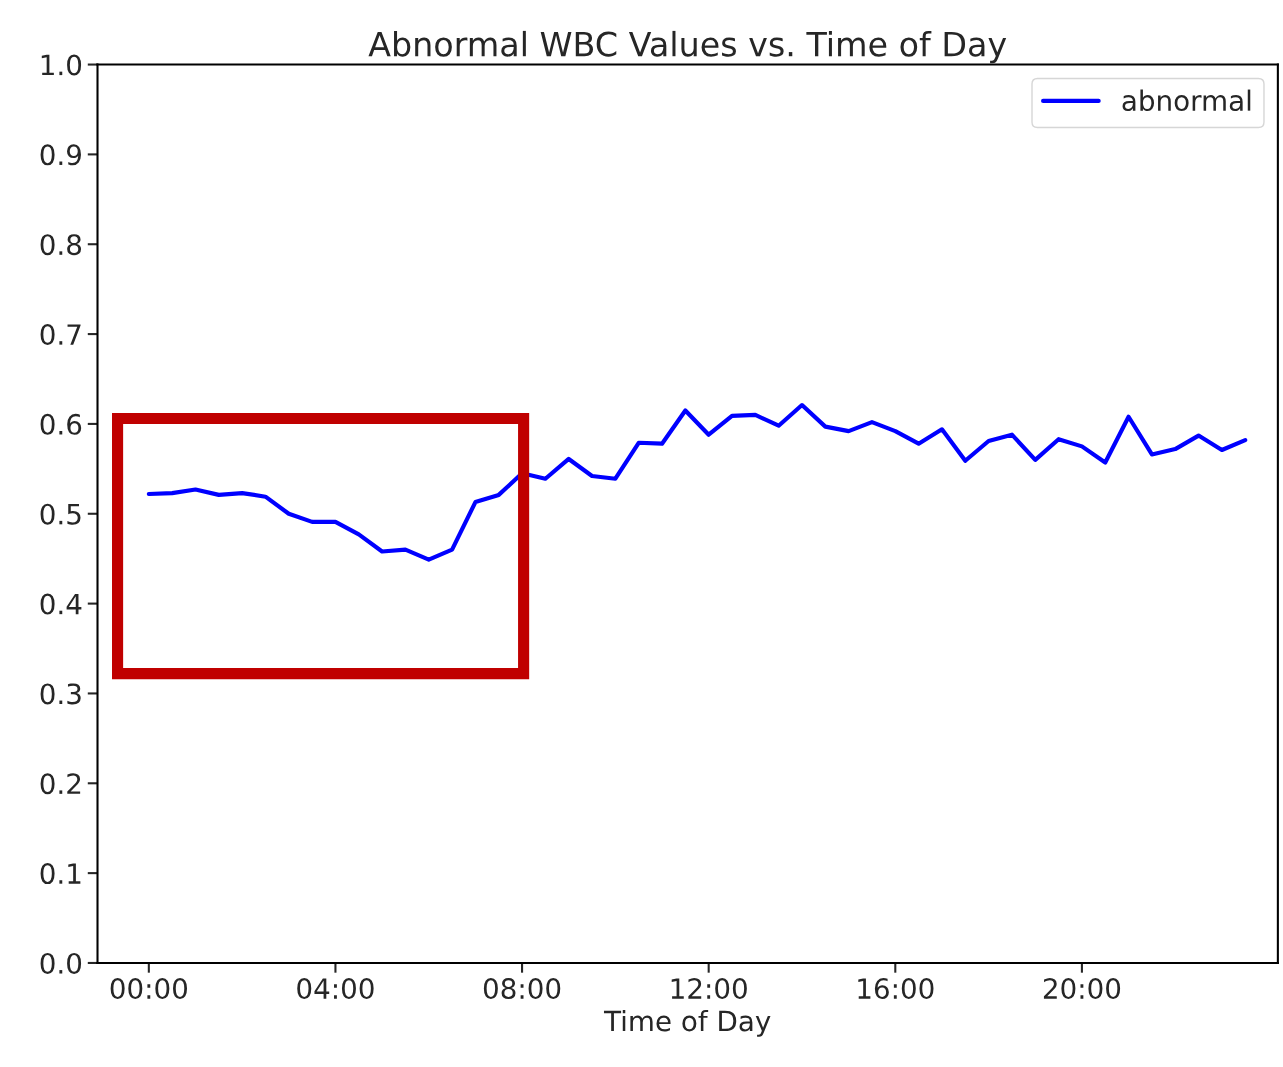  What do you see at coordinates (61, 65) in the screenshot?
I see `y-tick-label: 1.0` at bounding box center [61, 65].